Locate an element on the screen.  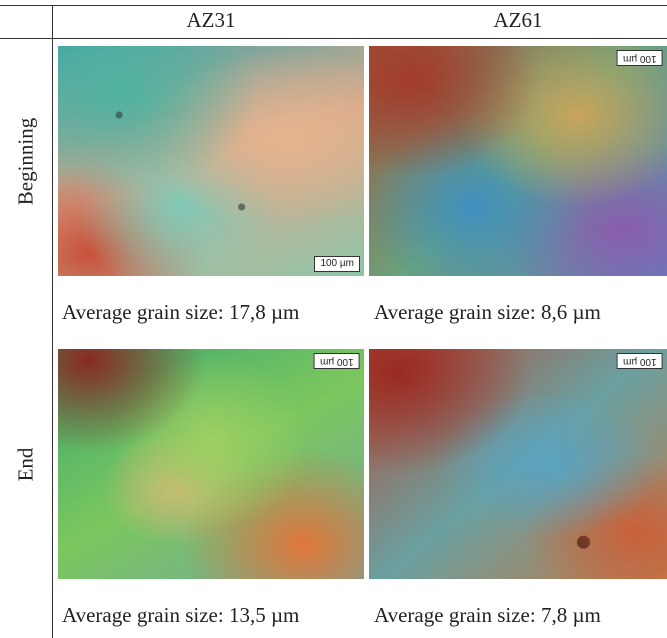
column-header: AZ31 is located at coordinates (211, 20).